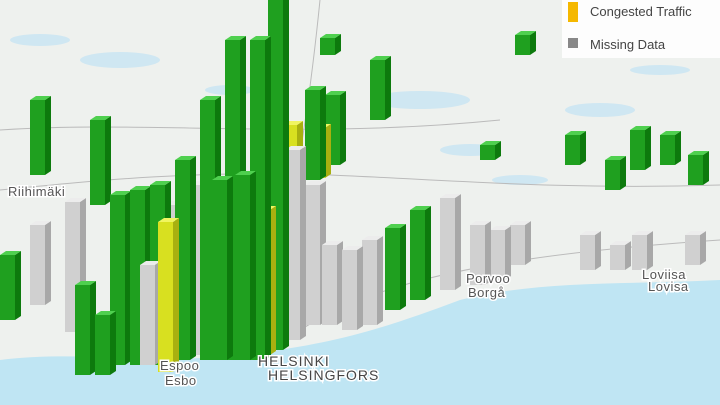  What do you see at coordinates (486, 292) in the screenshot?
I see `place-label: Borgå` at bounding box center [486, 292].